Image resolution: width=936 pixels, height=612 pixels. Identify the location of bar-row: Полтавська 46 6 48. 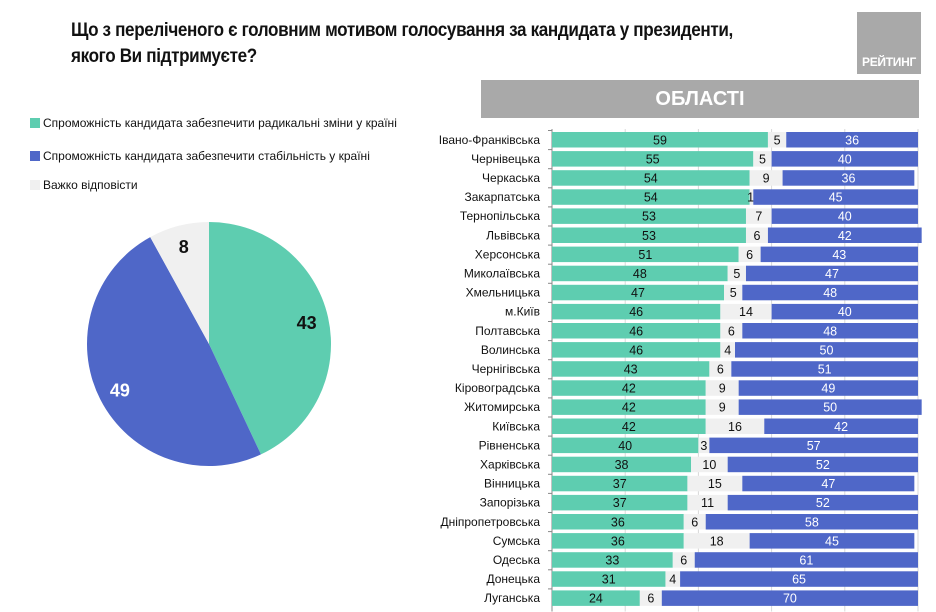
(696, 330).